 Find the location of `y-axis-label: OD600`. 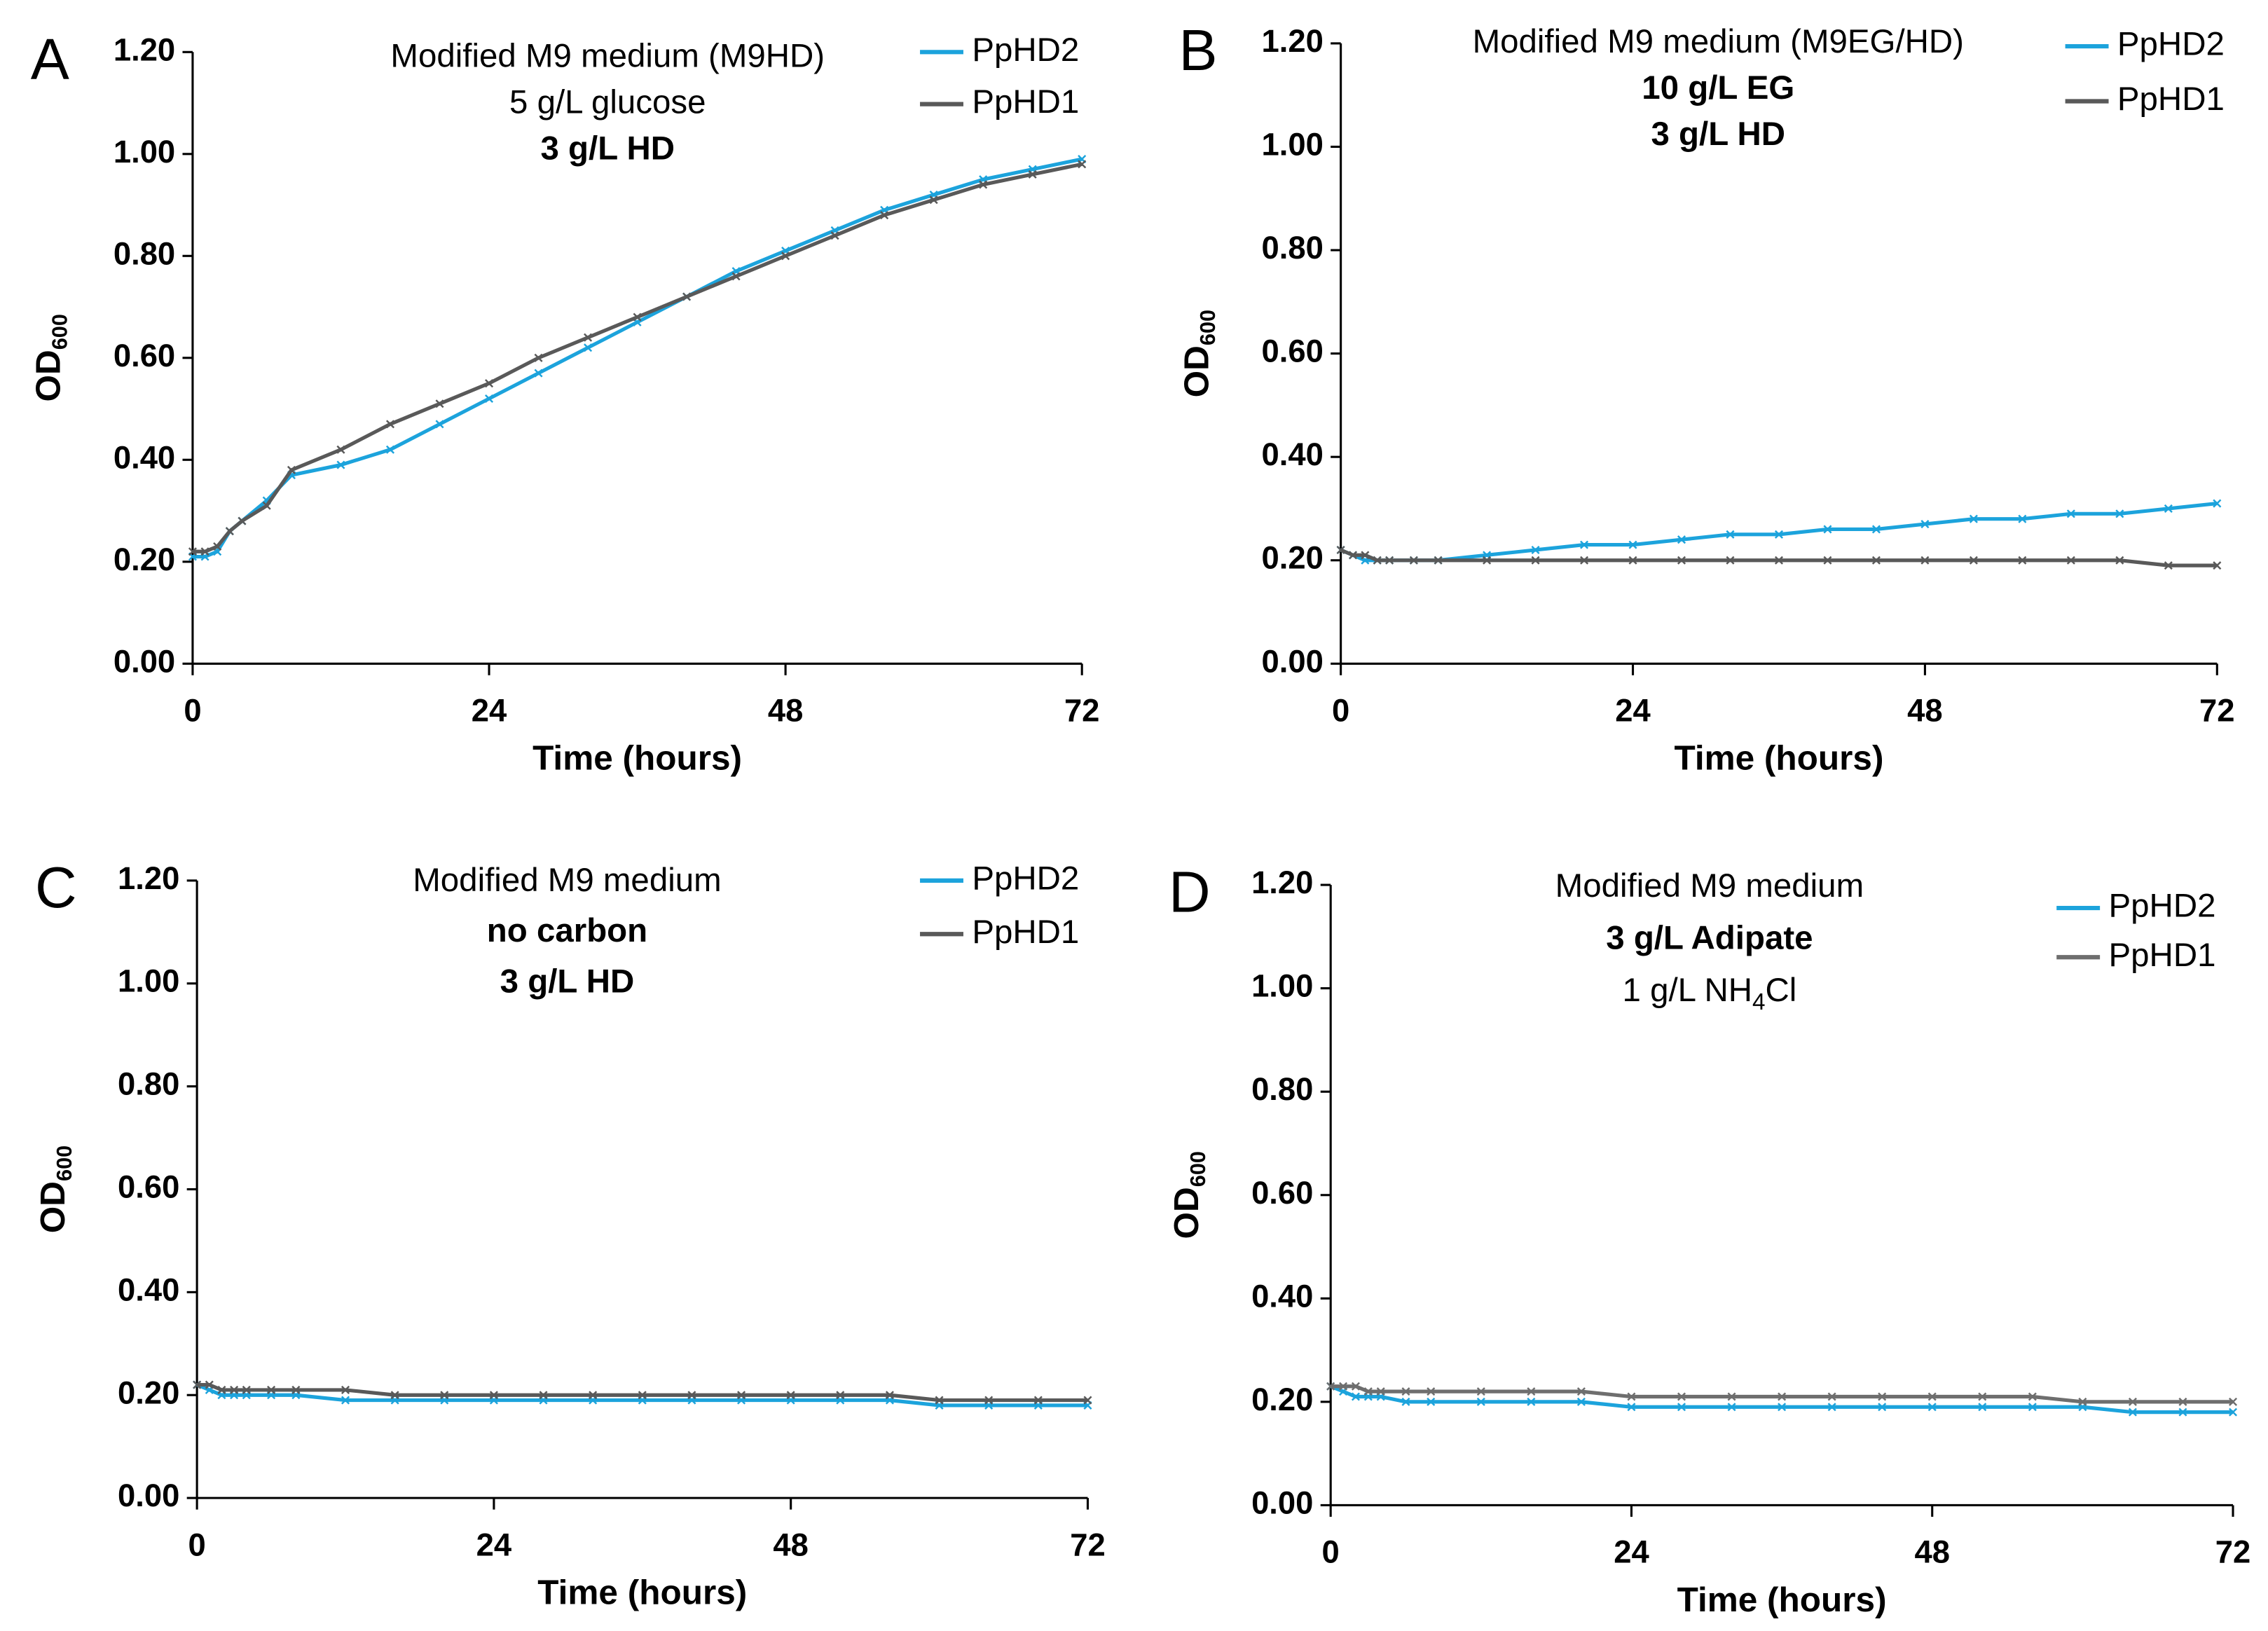

y-axis-label: OD600 is located at coordinates (50, 357).